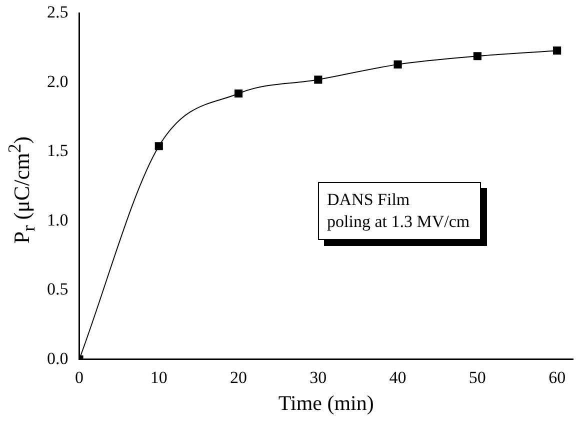  I want to click on y-tick-label: 2.0, so click(57, 81).